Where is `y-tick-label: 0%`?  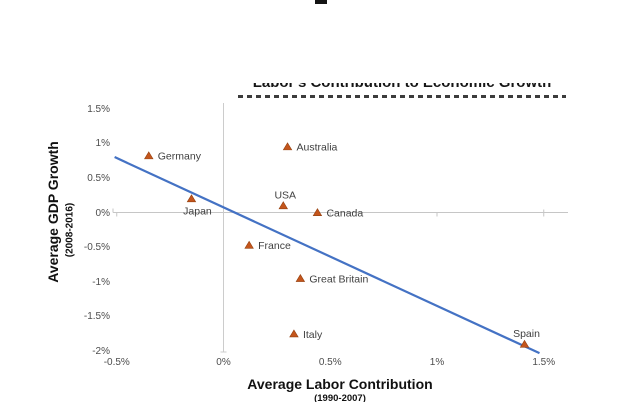 y-tick-label: 0% is located at coordinates (102, 213).